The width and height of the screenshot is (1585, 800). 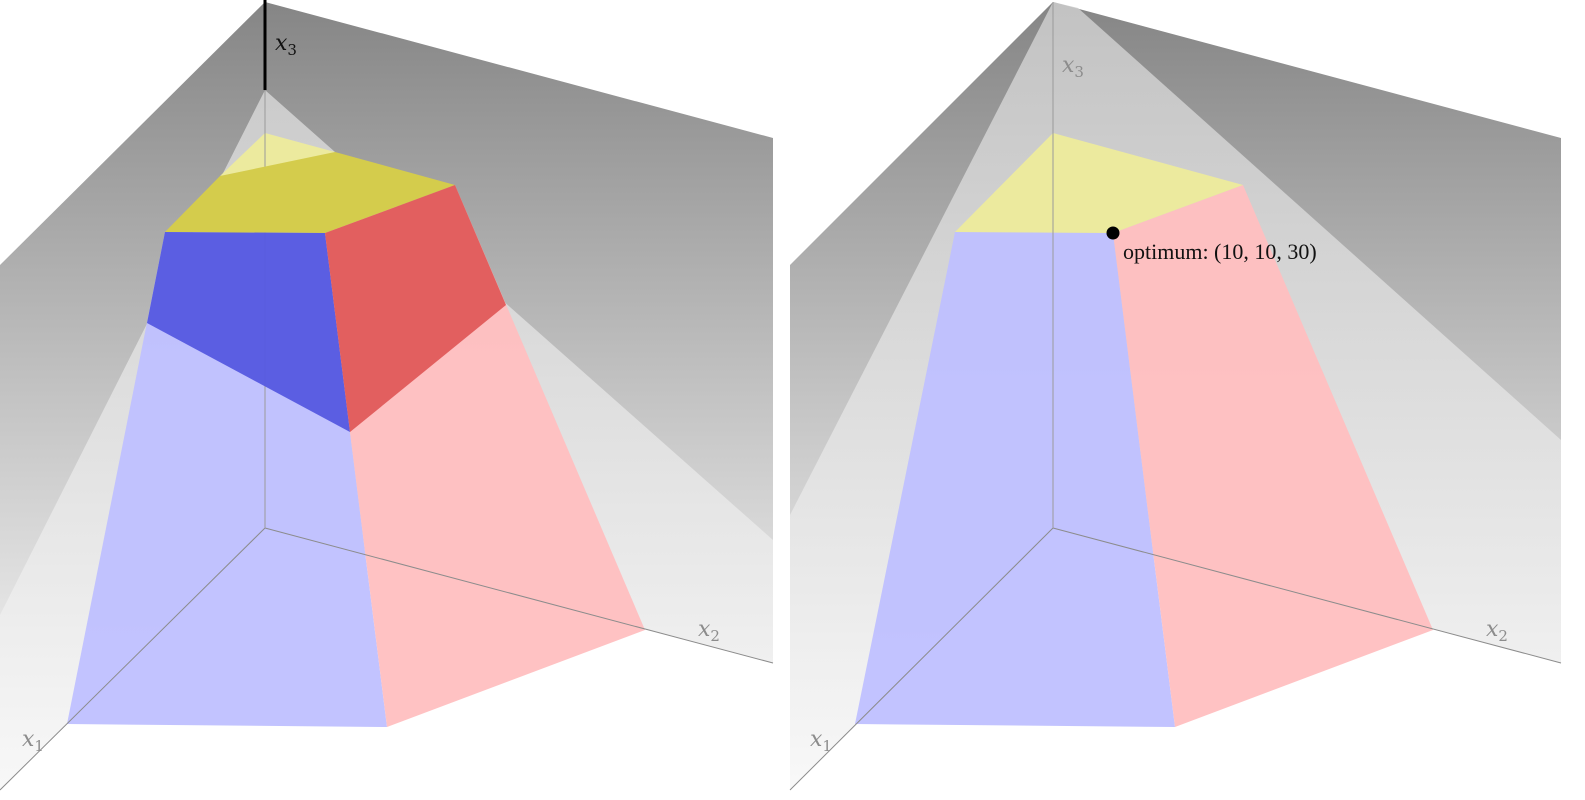 I want to click on optimum-point, so click(x=1113, y=233).